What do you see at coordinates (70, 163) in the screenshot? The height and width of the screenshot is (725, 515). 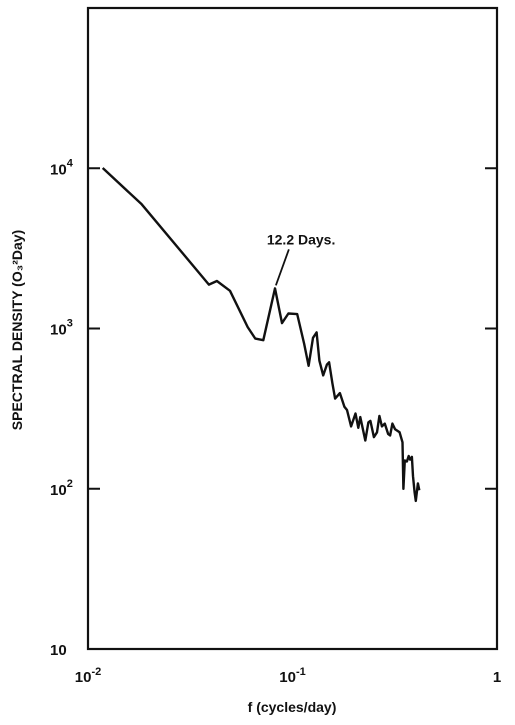 I see `y-tick-exponent: 4` at bounding box center [70, 163].